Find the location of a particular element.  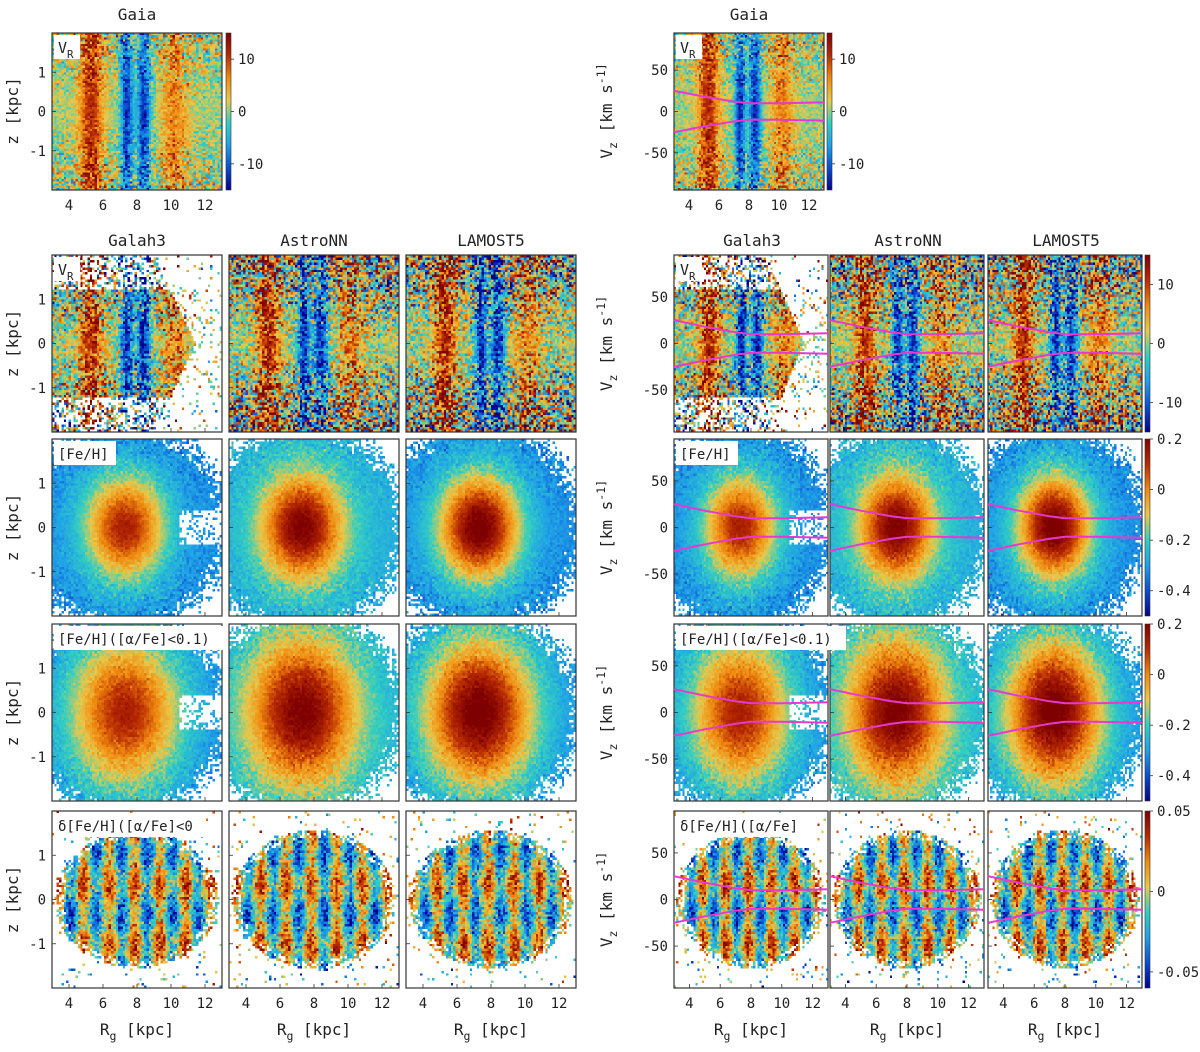

vz-row-label-vr-box is located at coordinates (689, 269).